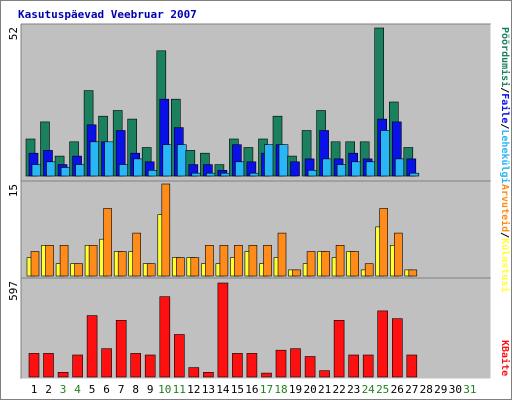  What do you see at coordinates (150, 389) in the screenshot?
I see `day-label-9: 9` at bounding box center [150, 389].